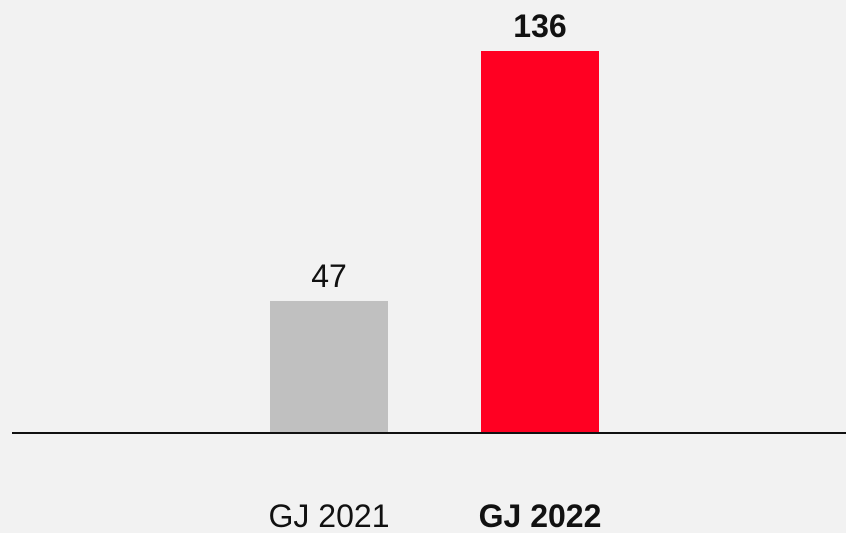 The width and height of the screenshot is (846, 533). I want to click on x-tick-label: GJ 2021, so click(329, 515).